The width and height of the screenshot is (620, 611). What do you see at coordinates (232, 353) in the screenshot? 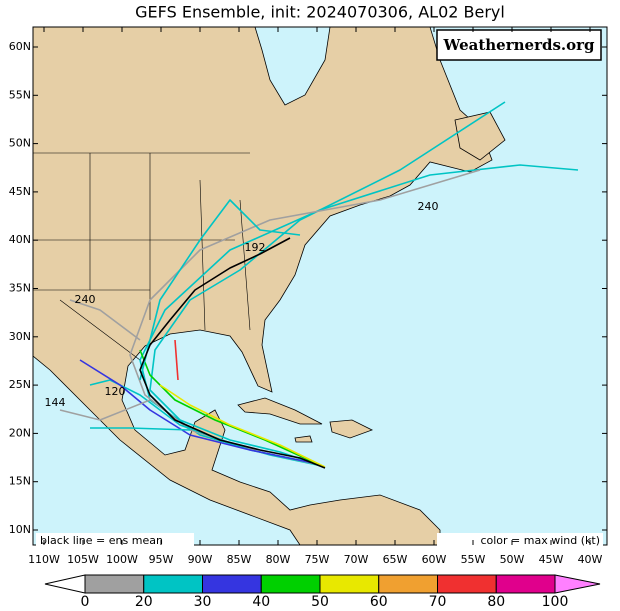
I see `ensemble-mean-track` at bounding box center [232, 353].